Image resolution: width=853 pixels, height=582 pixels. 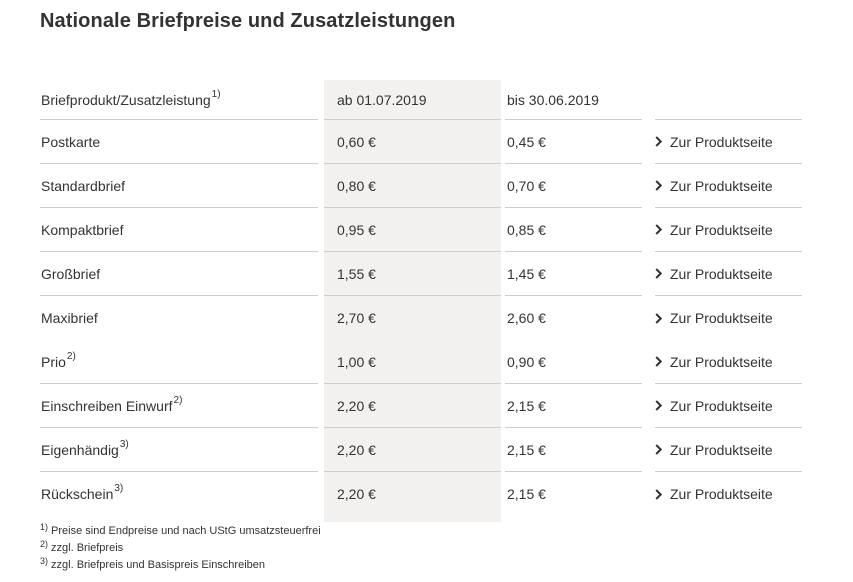 I want to click on table-row: Postkarte 0,60 € 0,45 € Zur Produktseite, so click(x=421, y=142).